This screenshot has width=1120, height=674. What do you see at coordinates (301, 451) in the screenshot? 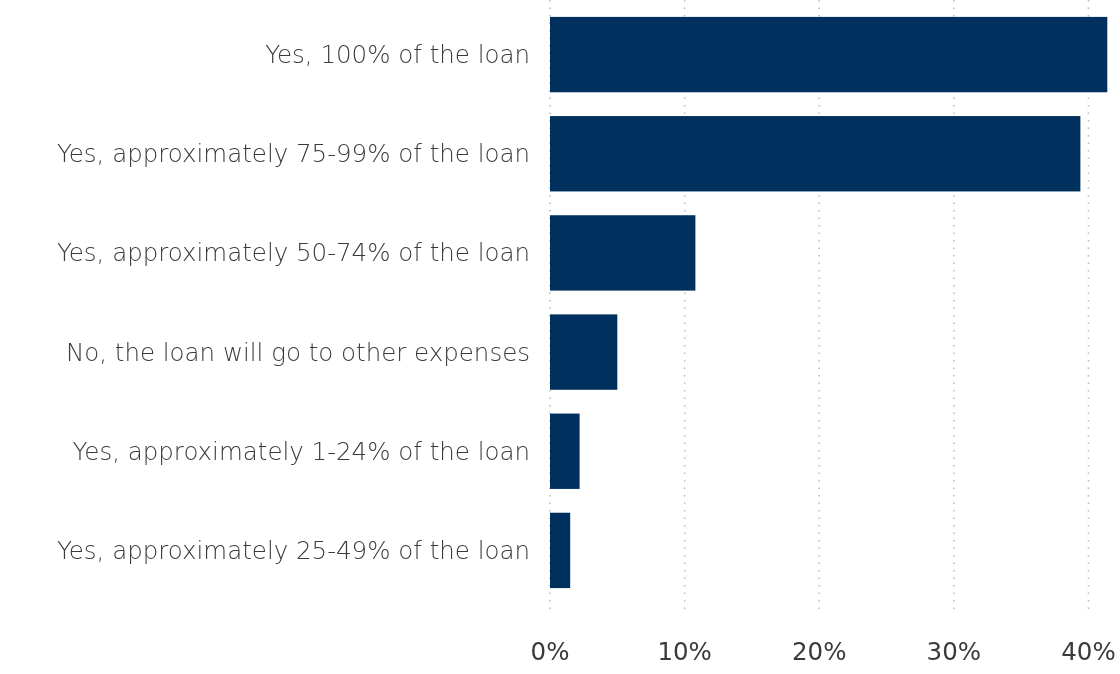
I see `y-tick-label: Yes, approximately 1-24% of the loan` at bounding box center [301, 451].